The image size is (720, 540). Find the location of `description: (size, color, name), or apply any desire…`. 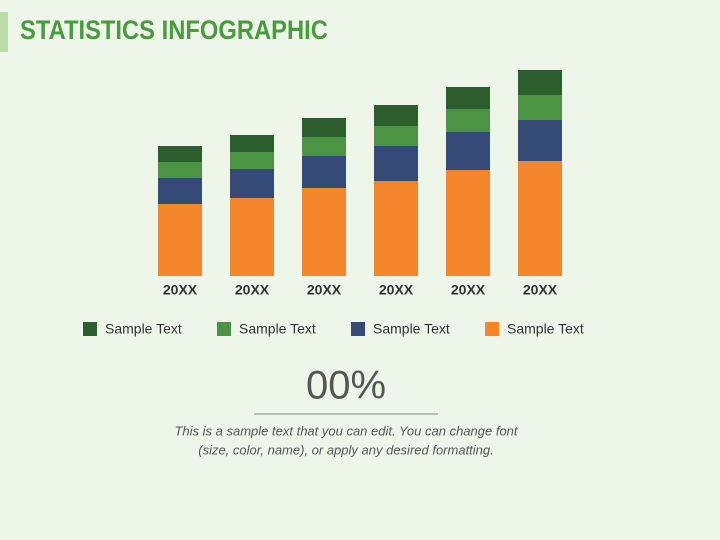

description: (size, color, name), or apply any desire… is located at coordinates (346, 449).